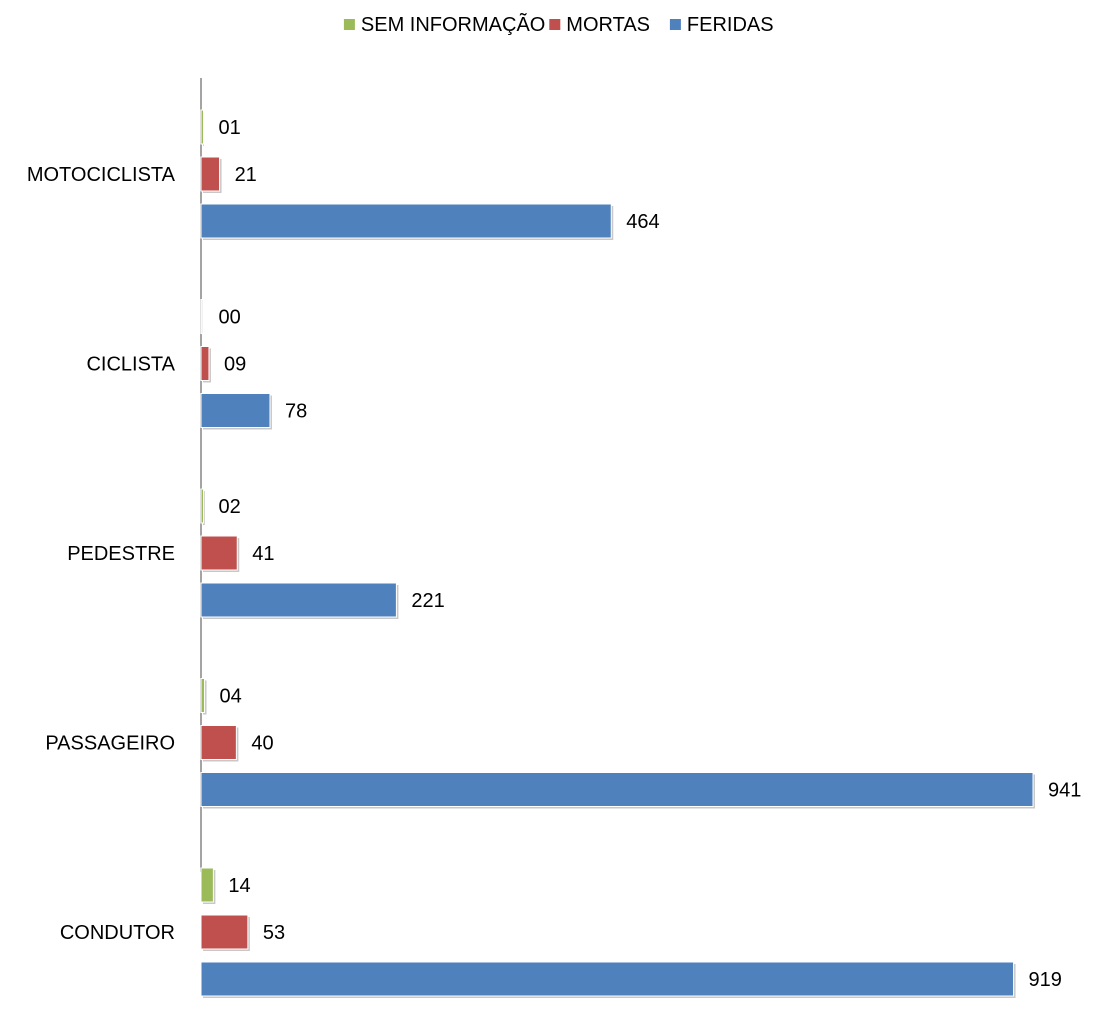 This screenshot has width=1093, height=1018. What do you see at coordinates (607, 979) in the screenshot?
I see `bar-condutor-feridas` at bounding box center [607, 979].